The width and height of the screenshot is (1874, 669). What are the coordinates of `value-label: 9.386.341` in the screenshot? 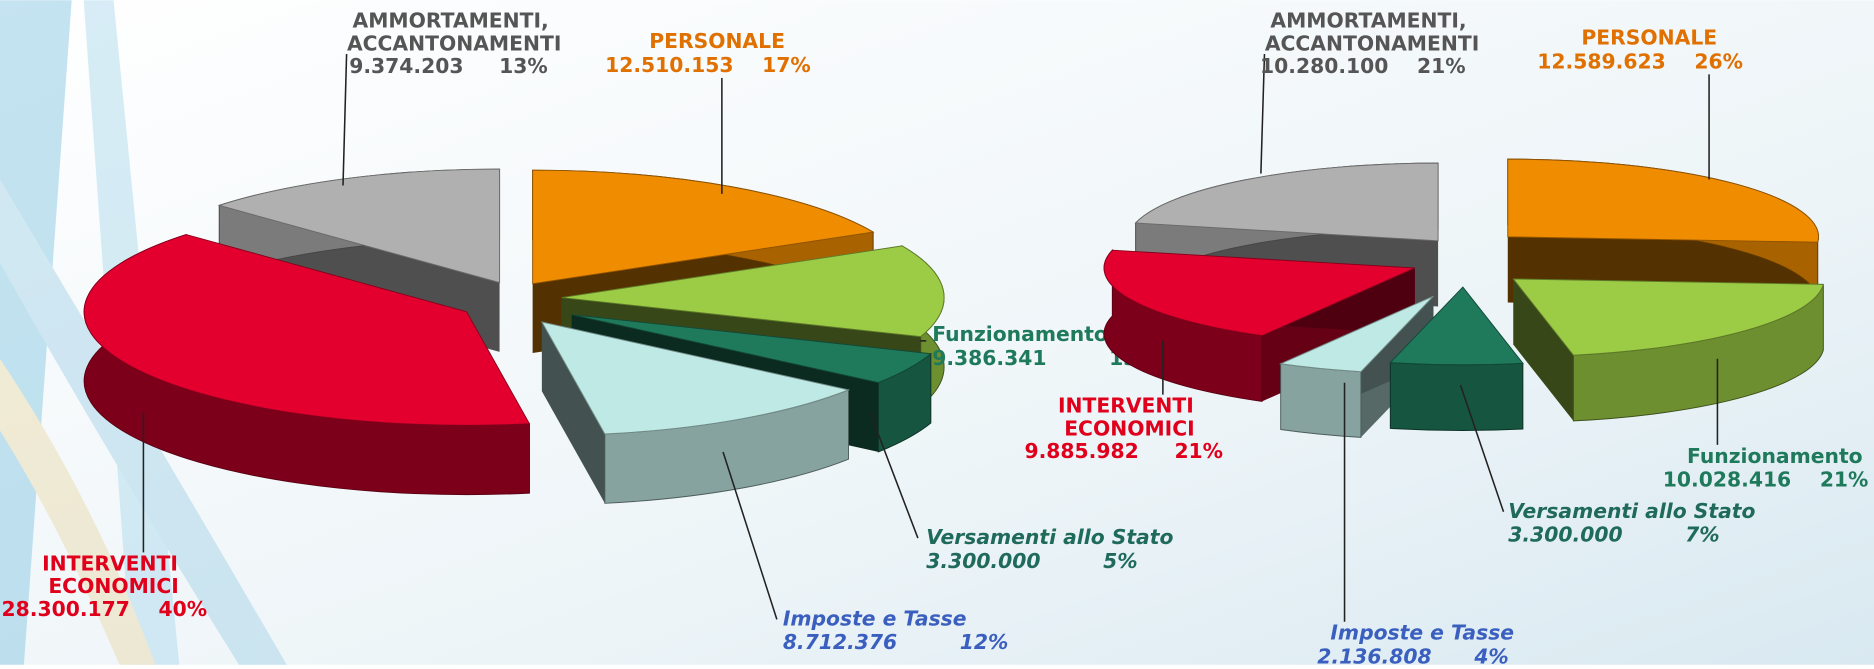 It's located at (989, 358).